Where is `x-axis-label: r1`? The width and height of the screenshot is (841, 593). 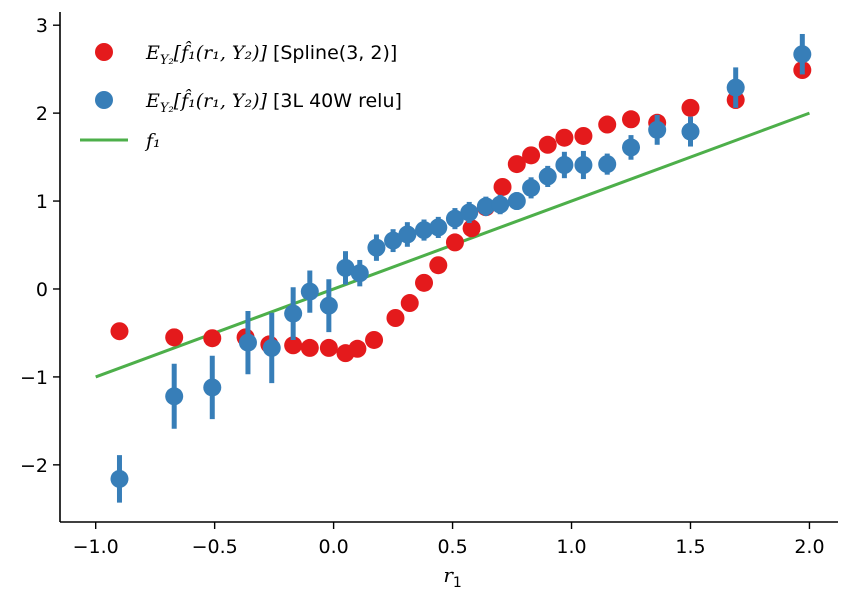
x-axis-label: r1 is located at coordinates (452, 577).